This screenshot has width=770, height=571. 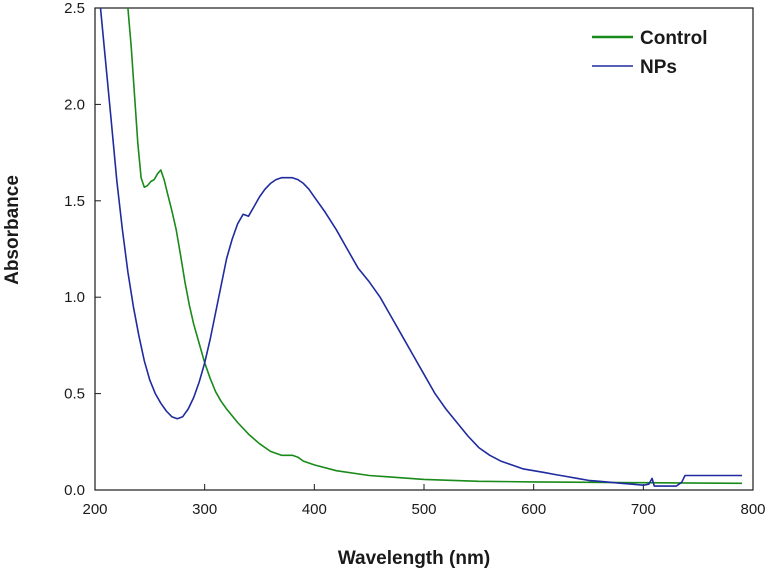 What do you see at coordinates (533, 509) in the screenshot?
I see `x-tick-label: 600` at bounding box center [533, 509].